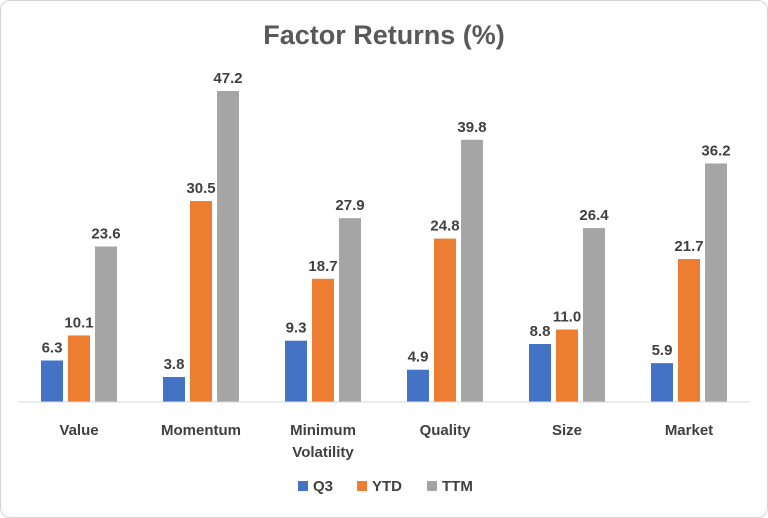  What do you see at coordinates (418, 357) in the screenshot?
I see `data-label: 4.9` at bounding box center [418, 357].